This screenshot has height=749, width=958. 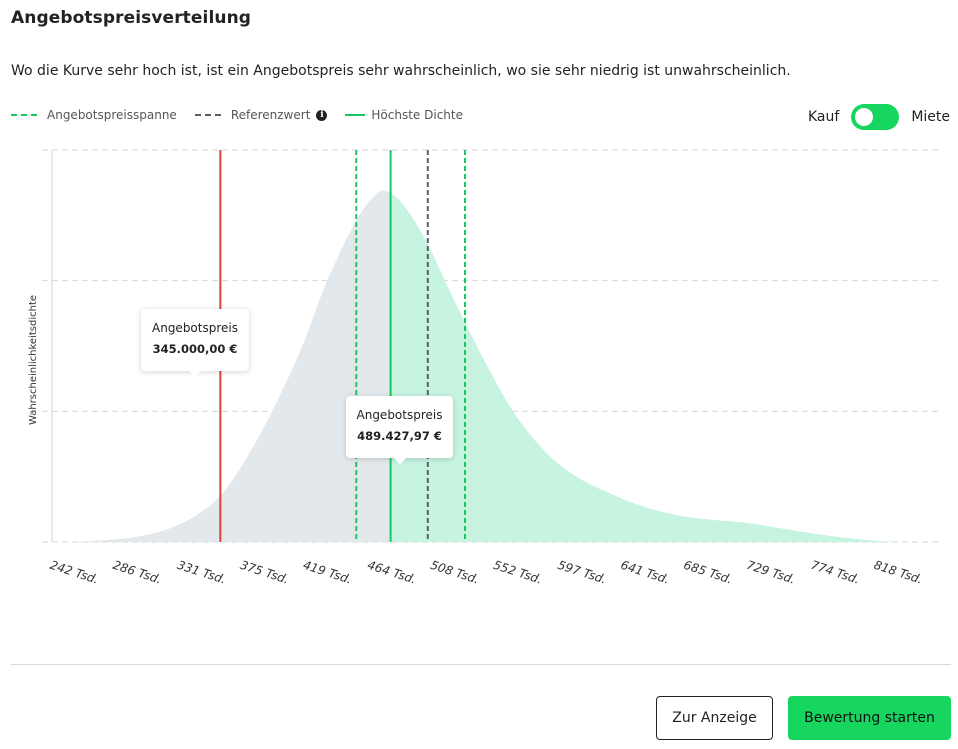 What do you see at coordinates (835, 572) in the screenshot?
I see `x-tick-label: 774 Tsd.` at bounding box center [835, 572].